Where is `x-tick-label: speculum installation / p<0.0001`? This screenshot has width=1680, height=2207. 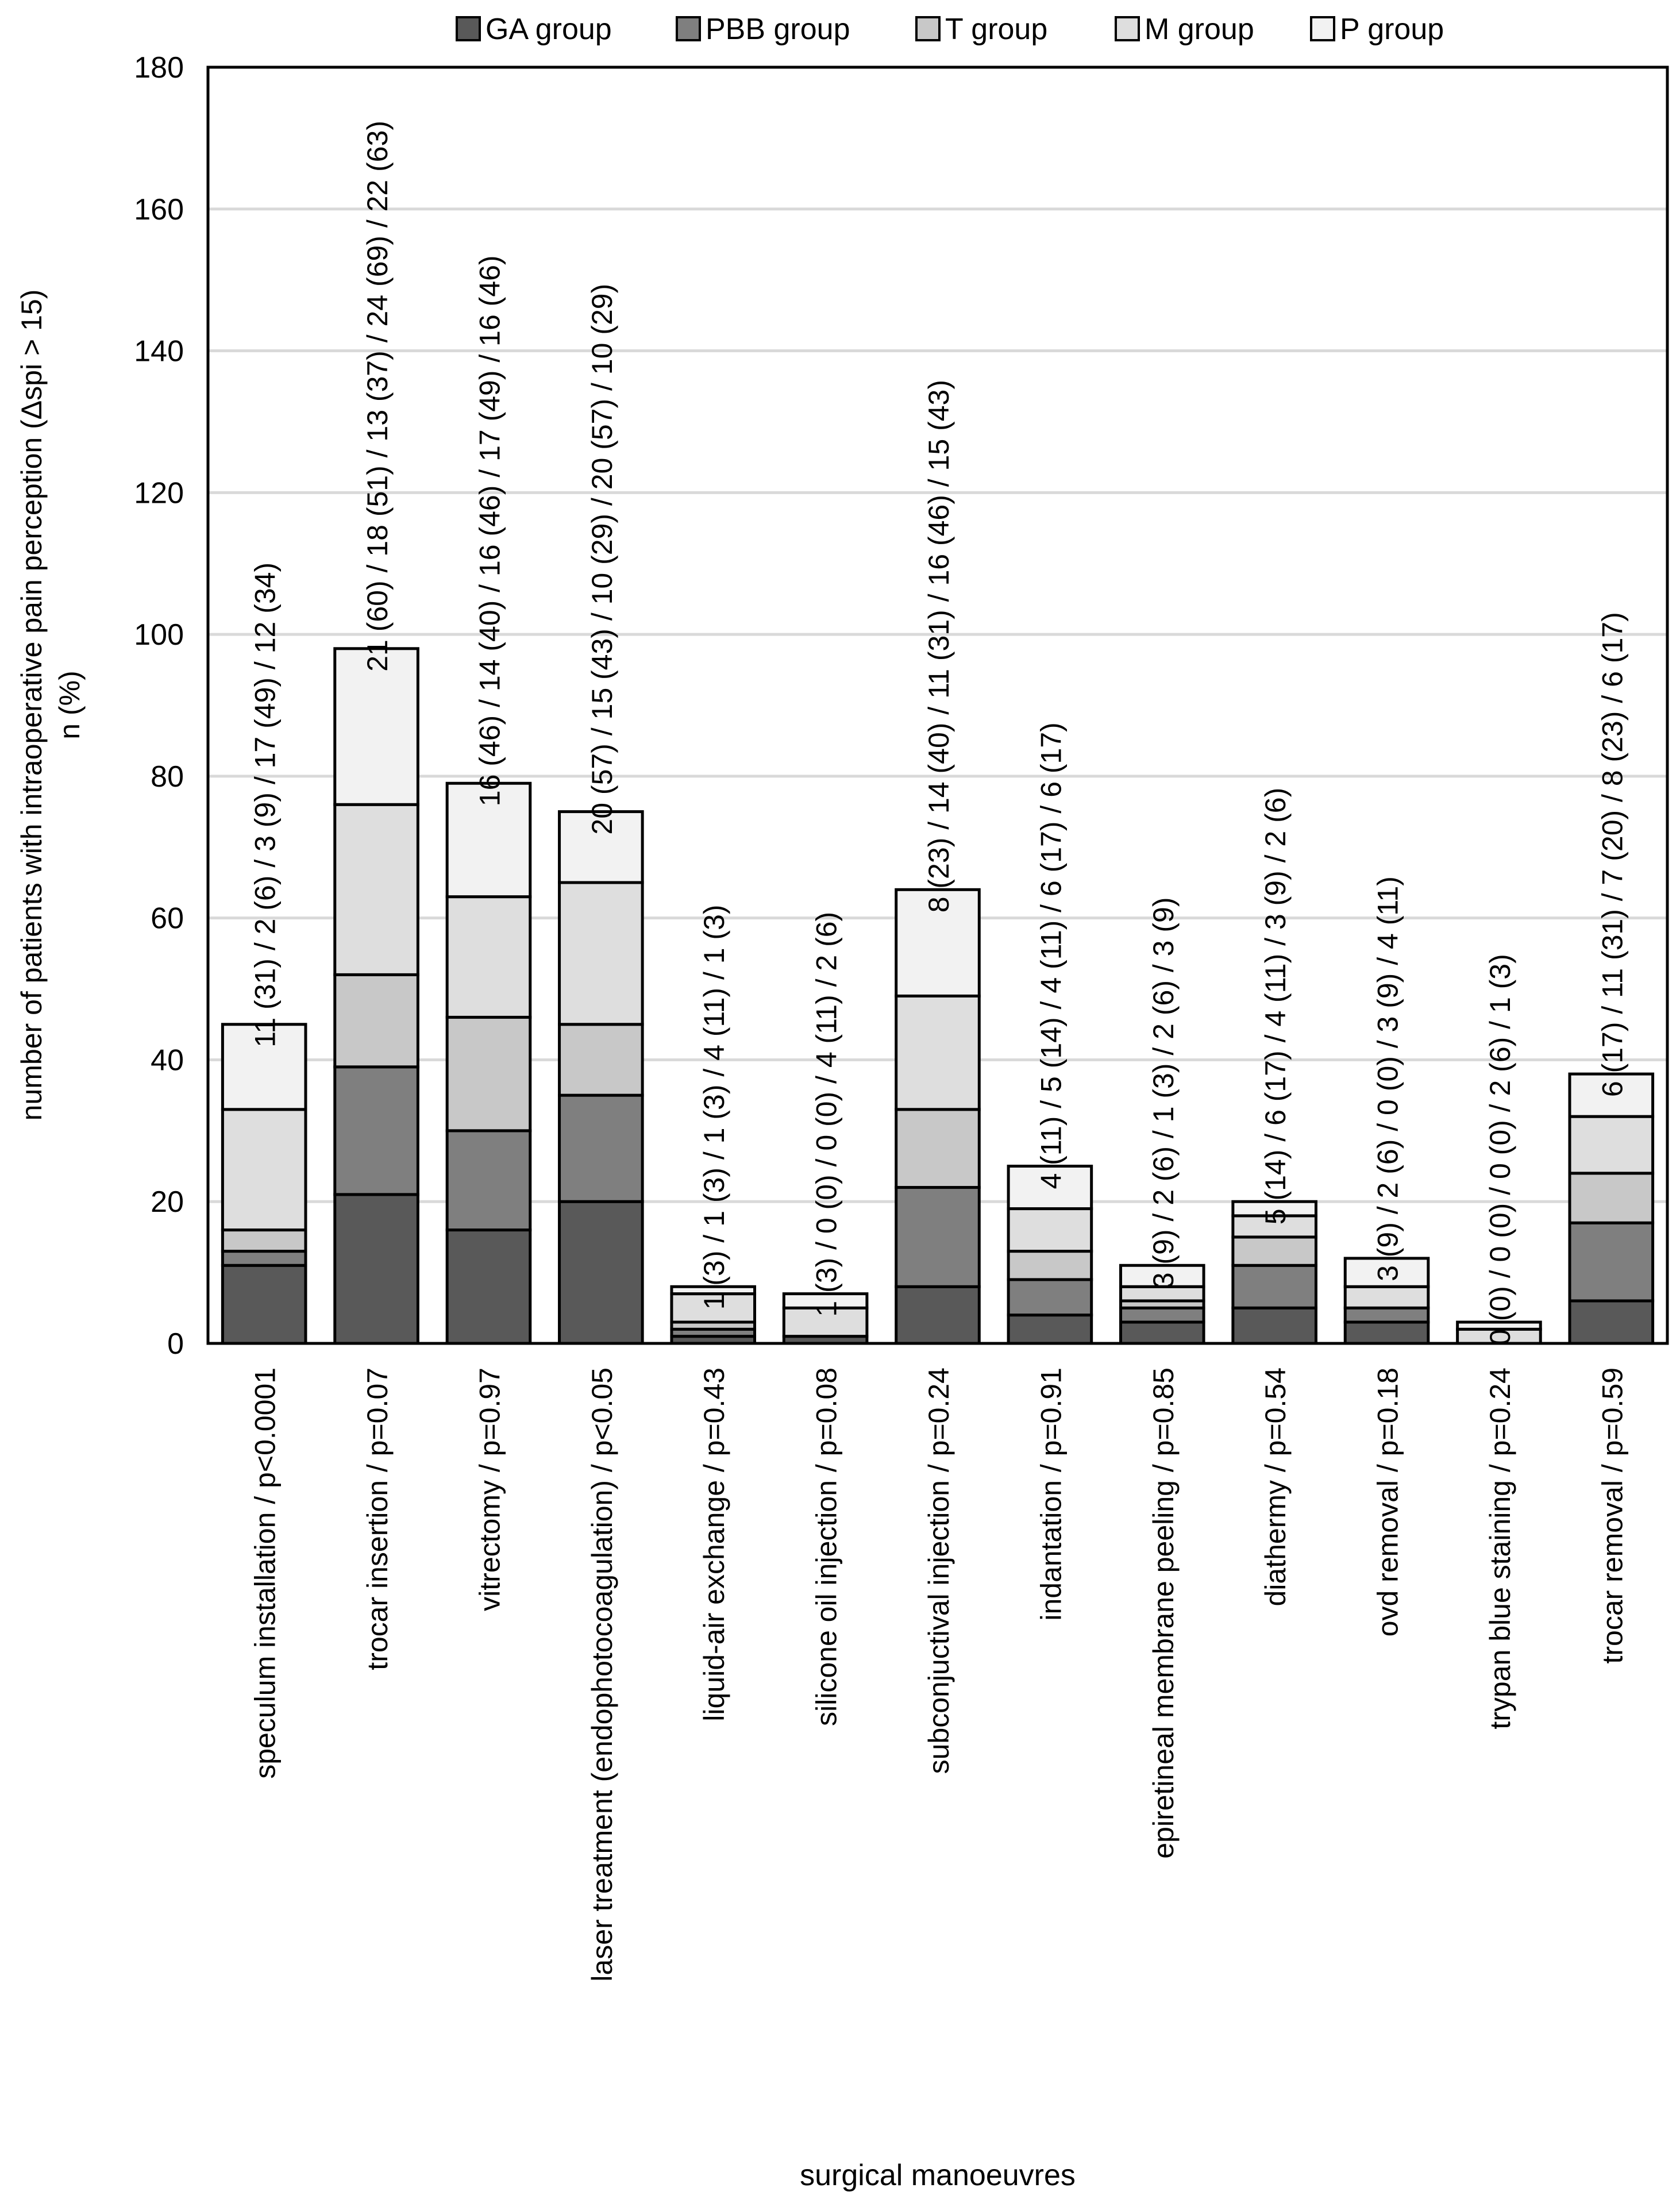
x-tick-label: speculum installation / p<0.0001 is located at coordinates (266, 1573).